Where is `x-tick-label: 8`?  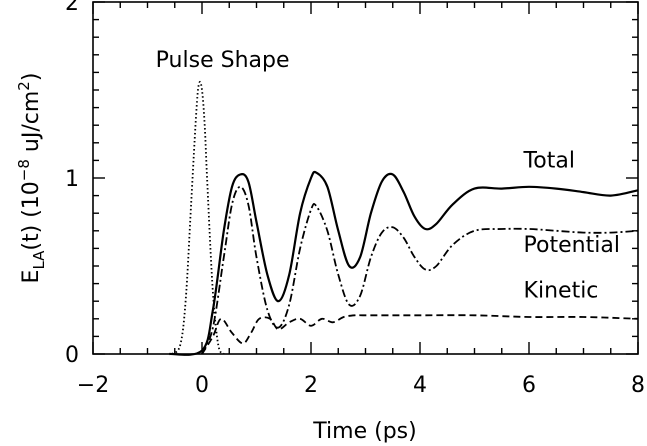
x-tick-label: 8 is located at coordinates (638, 385).